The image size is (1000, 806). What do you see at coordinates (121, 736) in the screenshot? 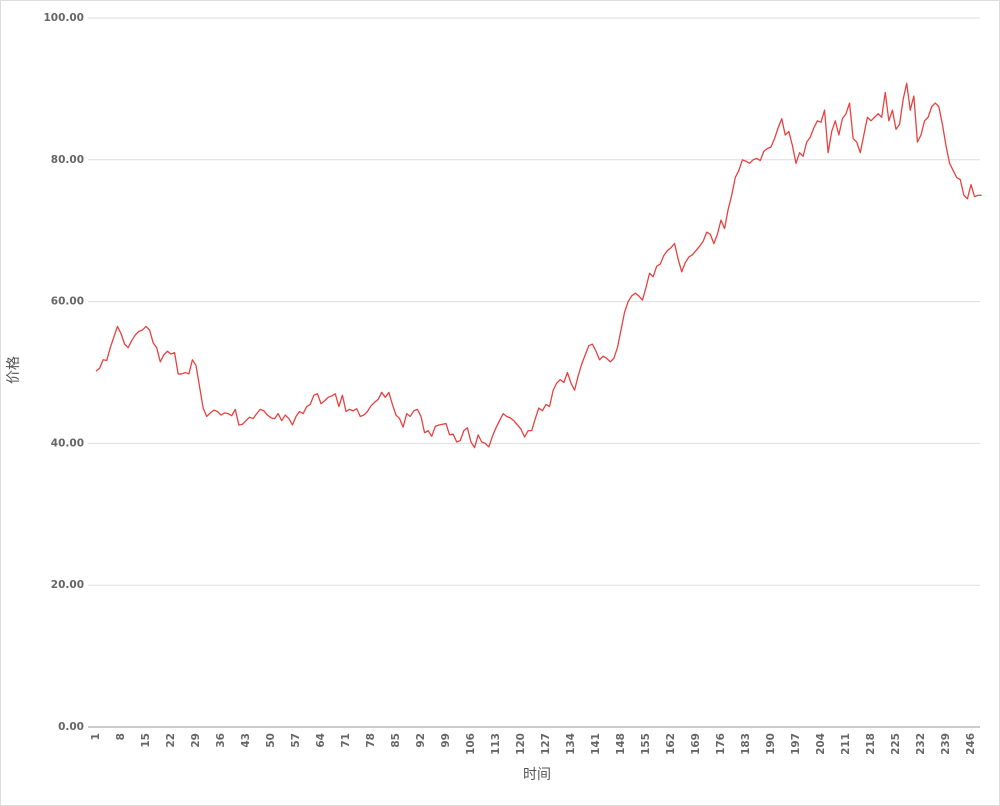
I see `x-tick-label: 8` at bounding box center [121, 736].